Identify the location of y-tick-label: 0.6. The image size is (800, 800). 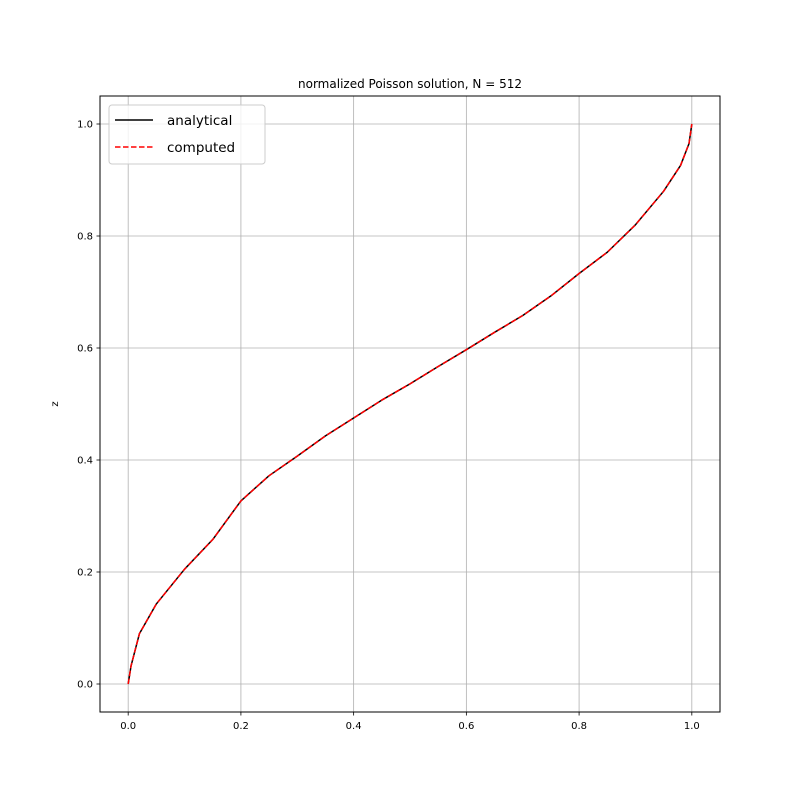
(85, 349).